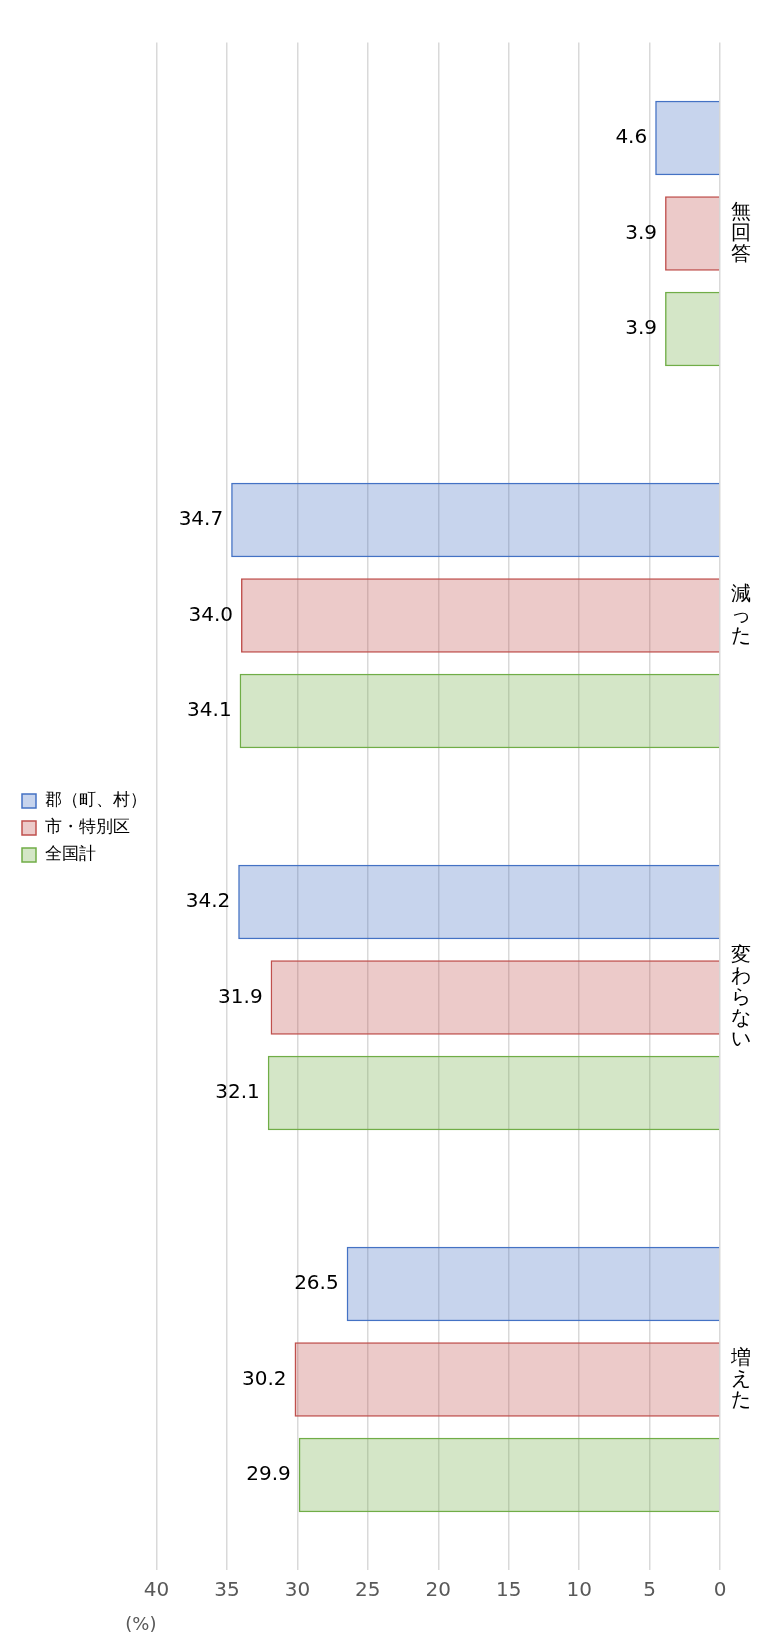  Describe the element at coordinates (508, 1588) in the screenshot. I see `x-tick-label: 15` at that location.